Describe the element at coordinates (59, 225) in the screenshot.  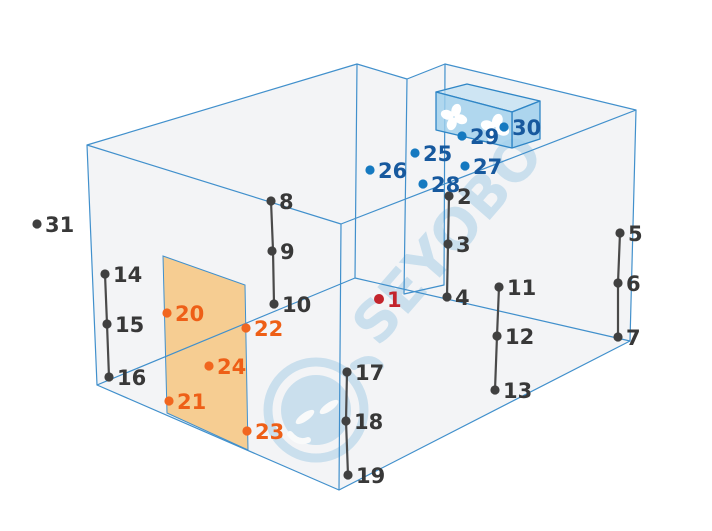
I see `point-label-31: 31` at that location.